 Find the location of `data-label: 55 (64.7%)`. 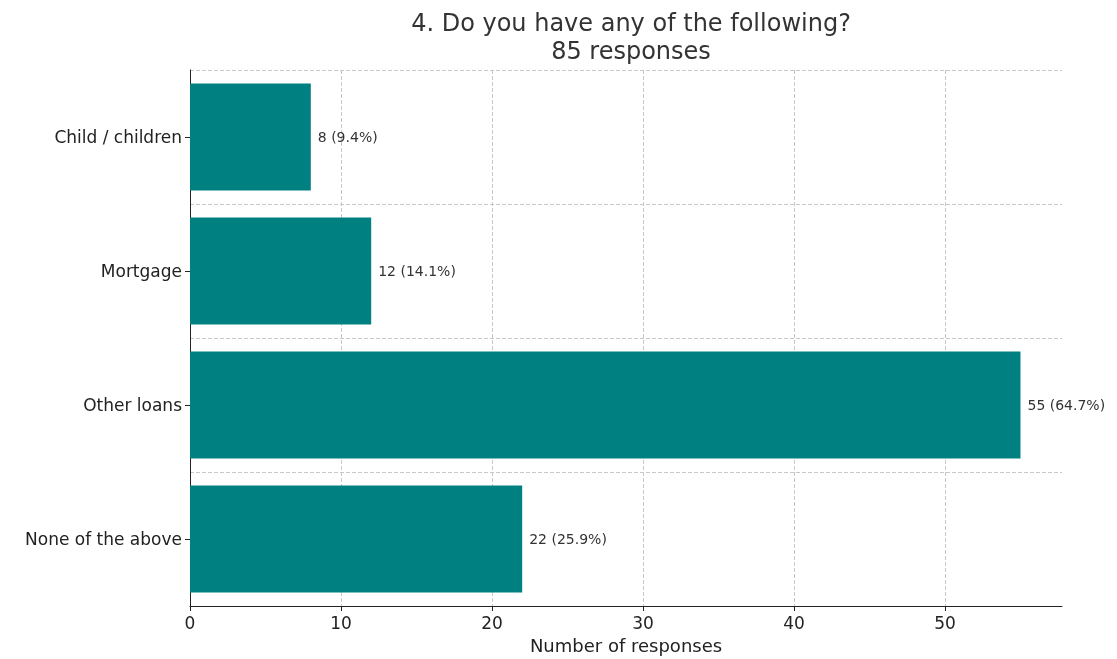

data-label: 55 (64.7%) is located at coordinates (1066, 405).